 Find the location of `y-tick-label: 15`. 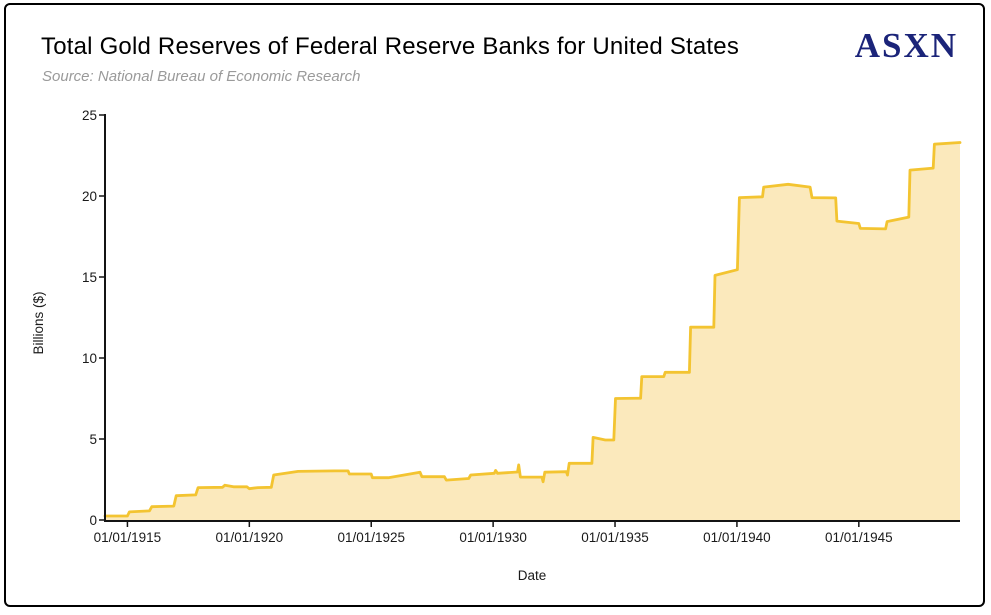

y-tick-label: 15 is located at coordinates (89, 277).